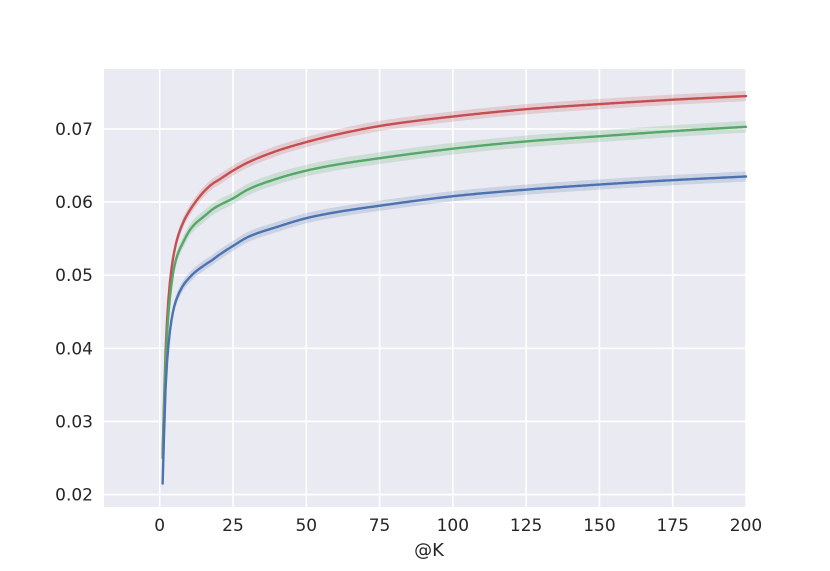  I want to click on y-tick-label: 0.05, so click(74, 276).